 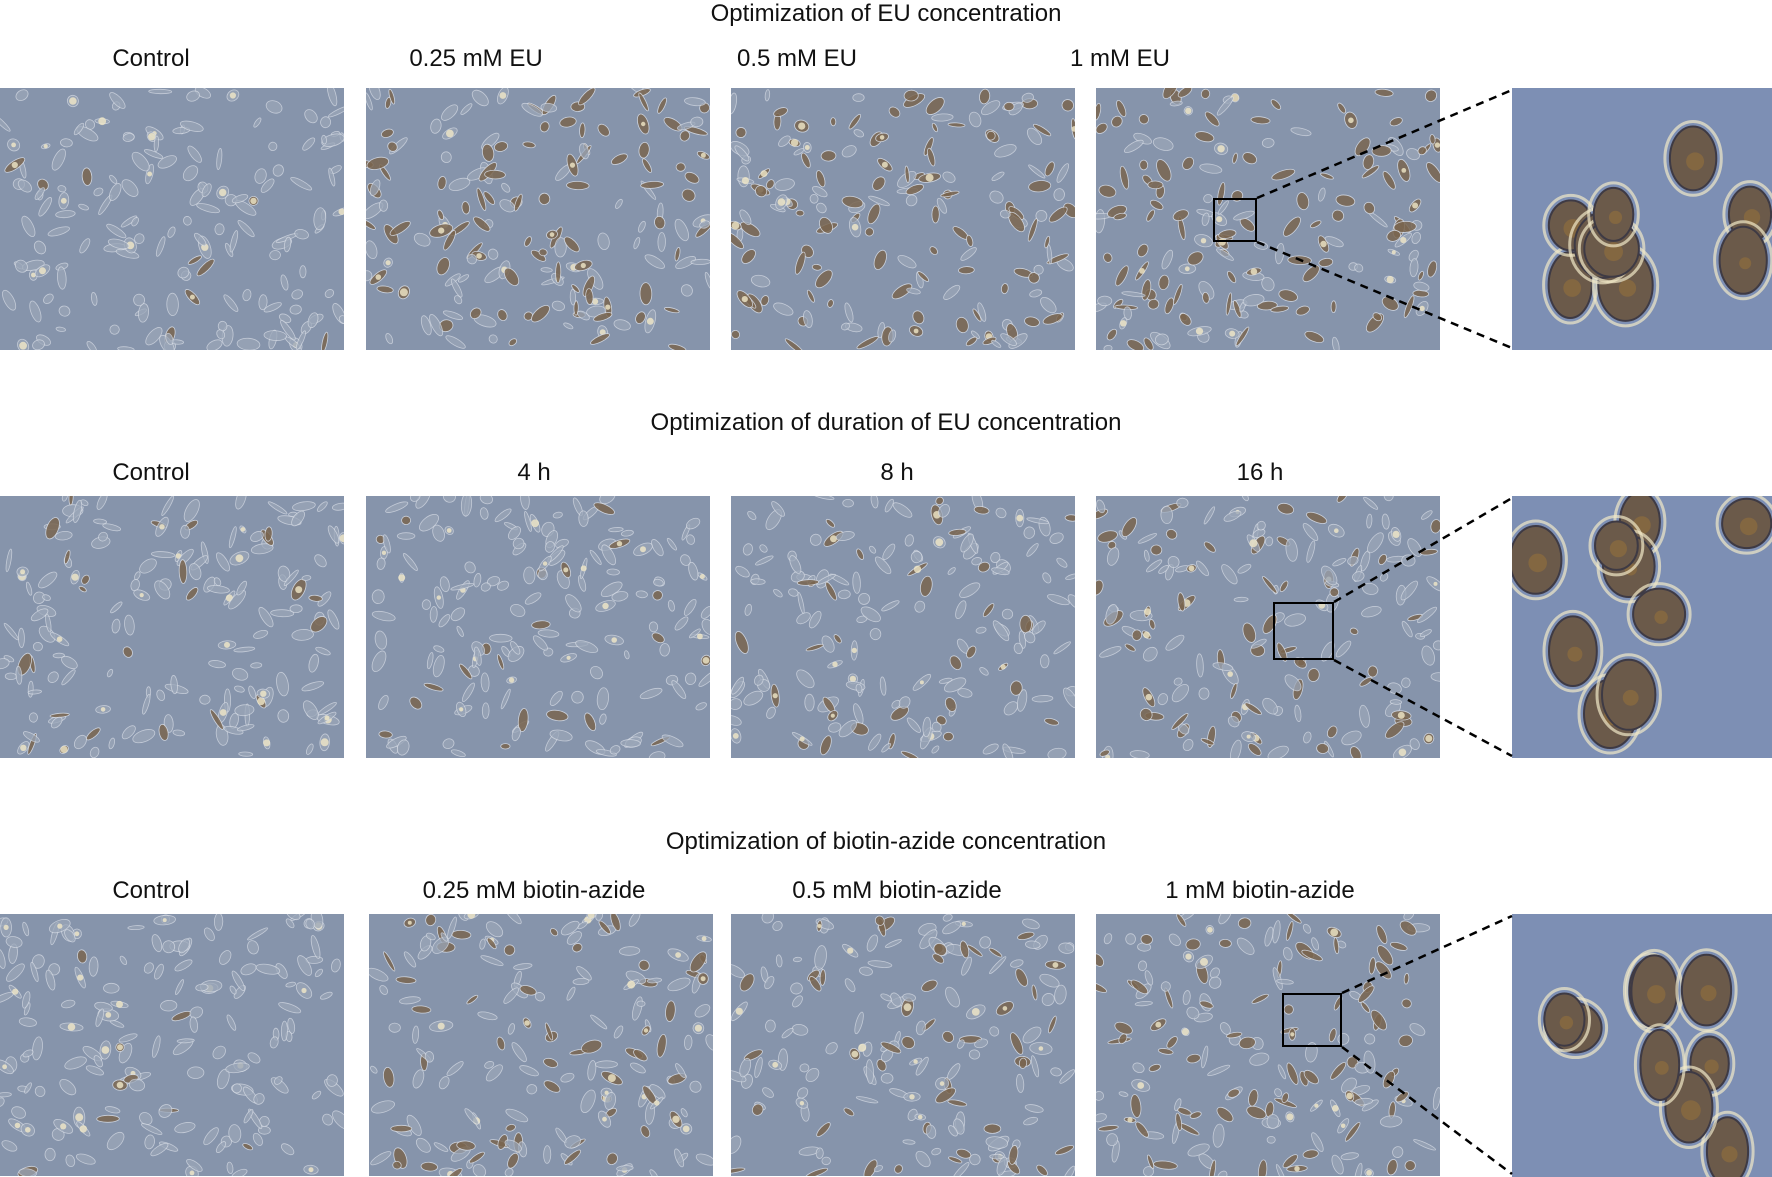 What do you see at coordinates (534, 890) in the screenshot?
I see `row3-label-2: 0.25 mM biotin-azide` at bounding box center [534, 890].